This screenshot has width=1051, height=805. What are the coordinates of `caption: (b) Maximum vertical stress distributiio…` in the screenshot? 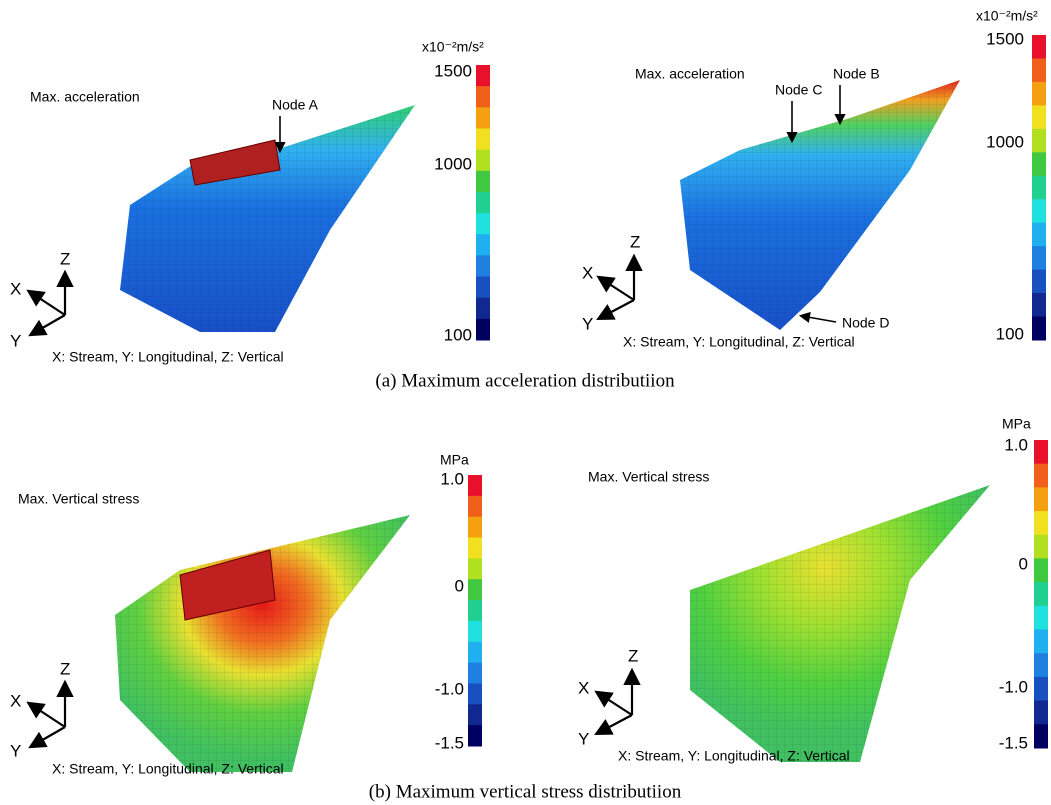 It's located at (525, 791).